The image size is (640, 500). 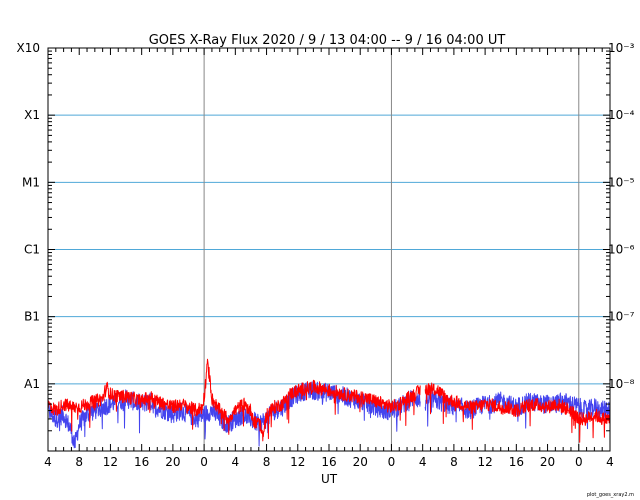 I want to click on x-tick-label-4: 20, so click(x=172, y=462).